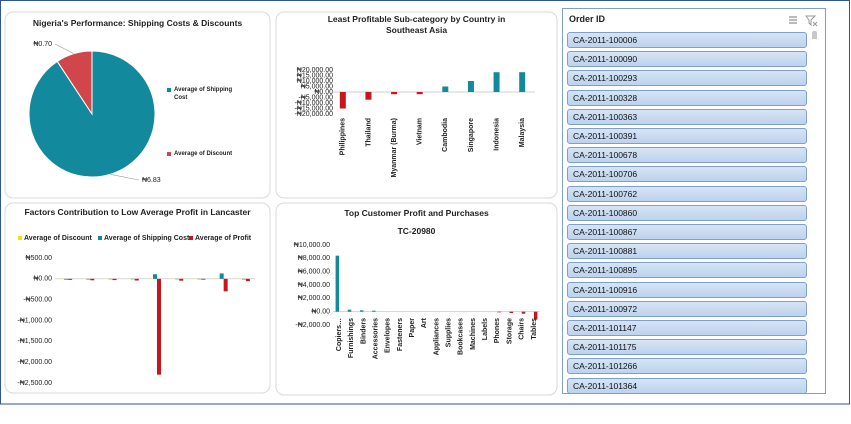 The width and height of the screenshot is (851, 424). Describe the element at coordinates (436, 336) in the screenshot. I see `x-tick-label: Appliances` at that location.